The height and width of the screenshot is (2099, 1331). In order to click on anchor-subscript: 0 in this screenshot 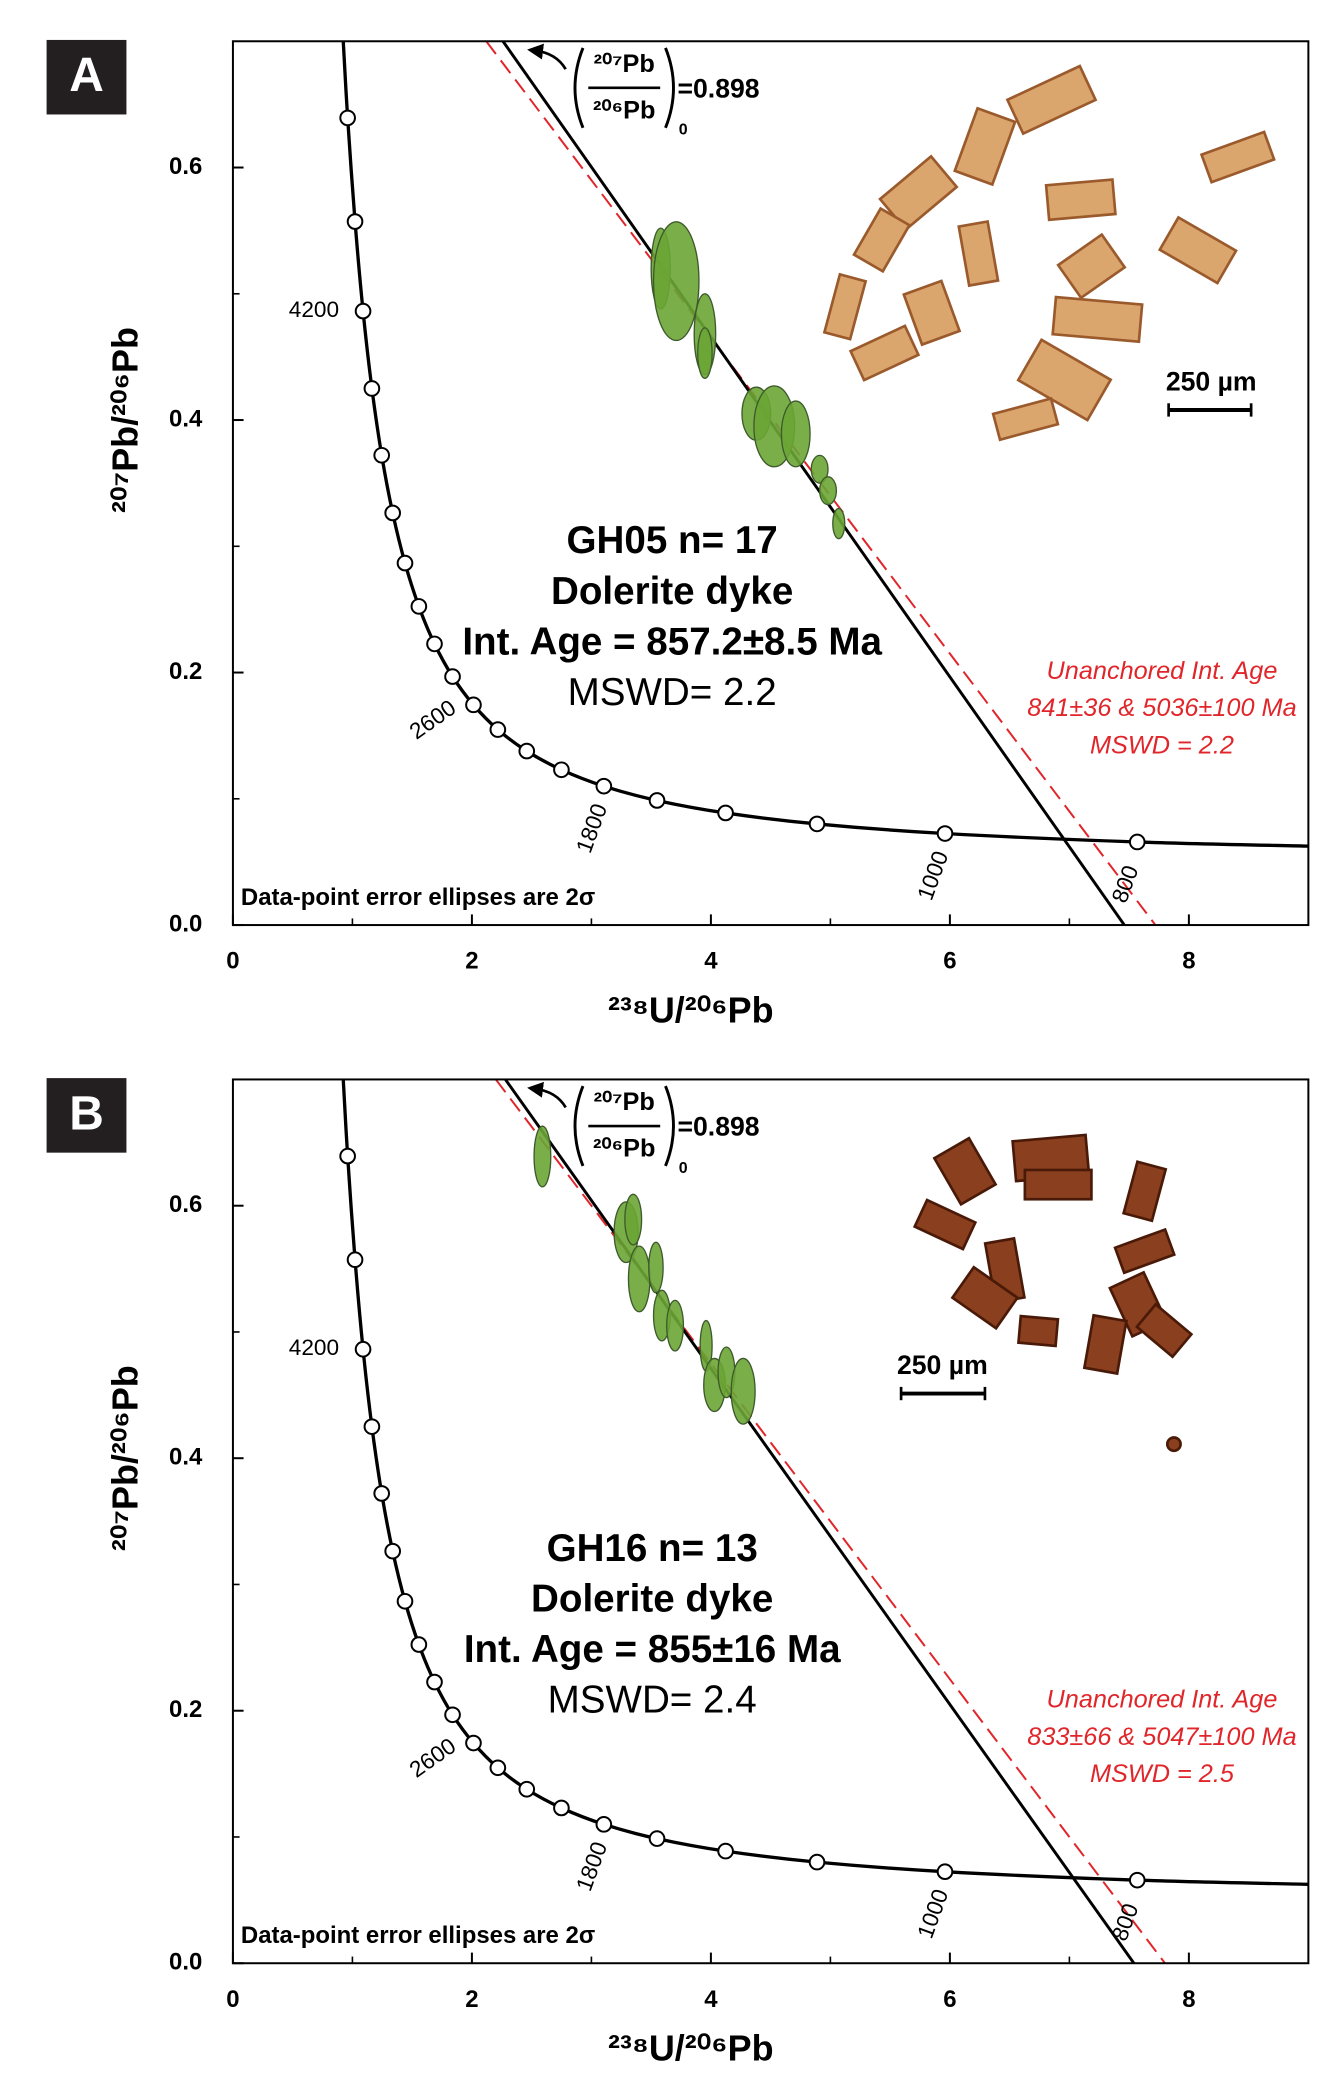, I will do `click(683, 1168)`.